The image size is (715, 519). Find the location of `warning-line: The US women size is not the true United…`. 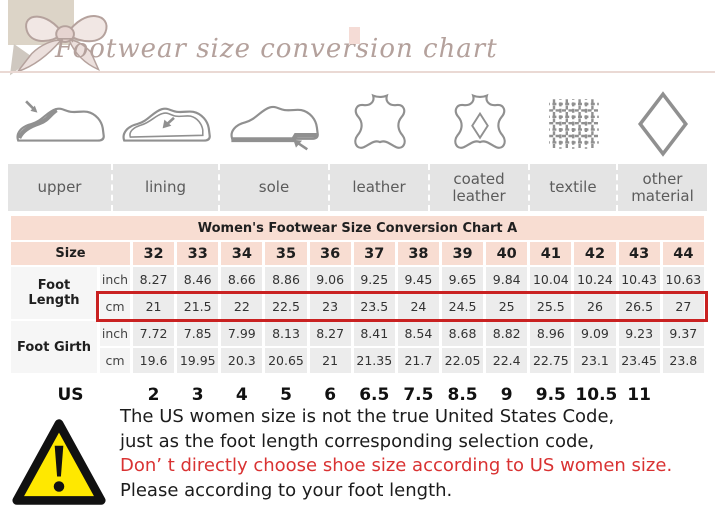

warning-line: The US women size is not the true United… is located at coordinates (367, 416).